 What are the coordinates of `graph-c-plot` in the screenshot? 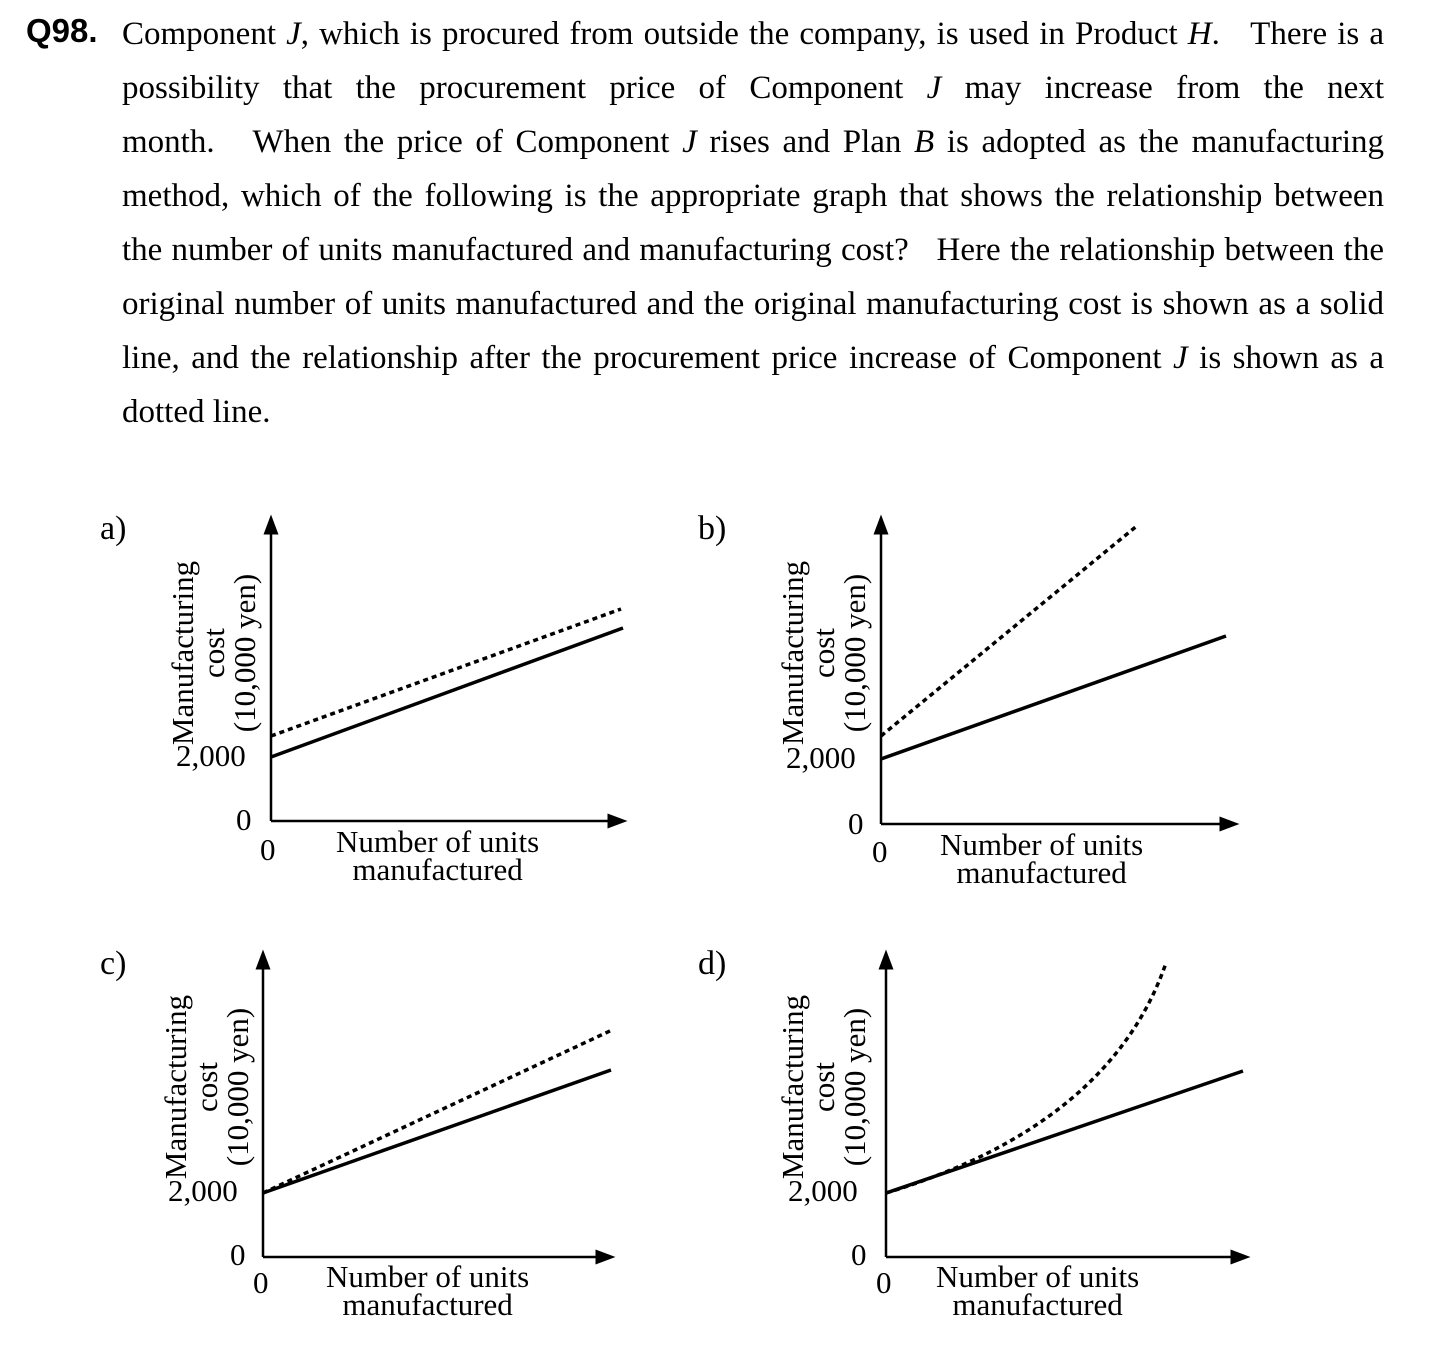 It's located at (435, 1107).